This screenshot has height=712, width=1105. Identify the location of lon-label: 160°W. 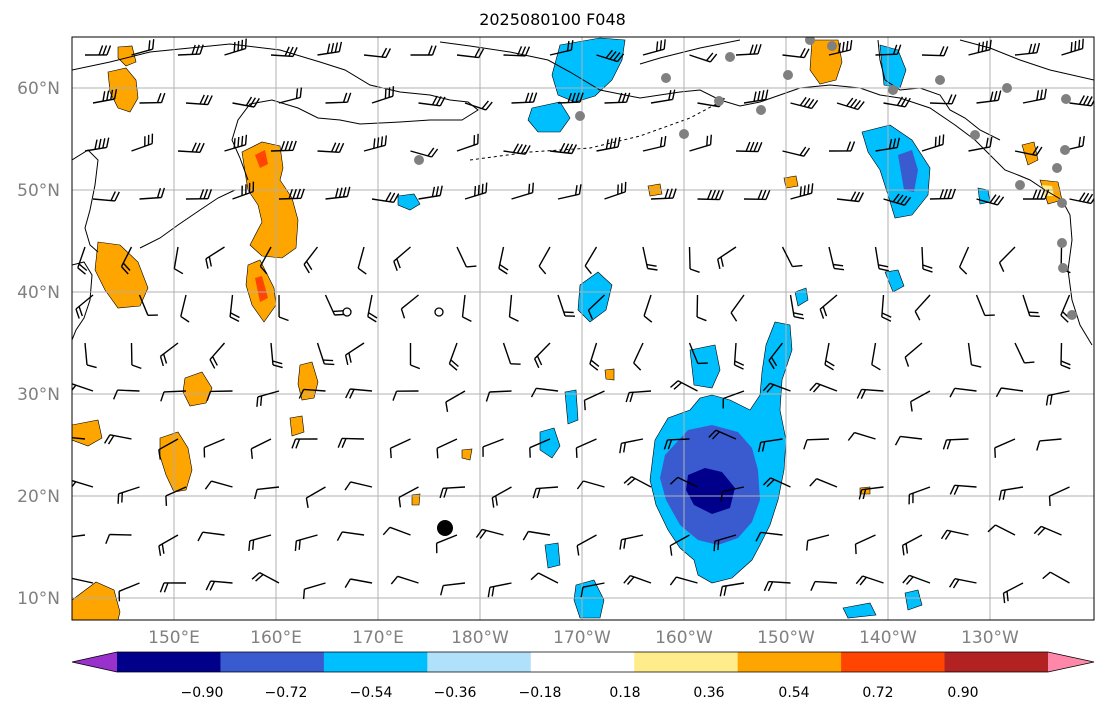
(684, 638).